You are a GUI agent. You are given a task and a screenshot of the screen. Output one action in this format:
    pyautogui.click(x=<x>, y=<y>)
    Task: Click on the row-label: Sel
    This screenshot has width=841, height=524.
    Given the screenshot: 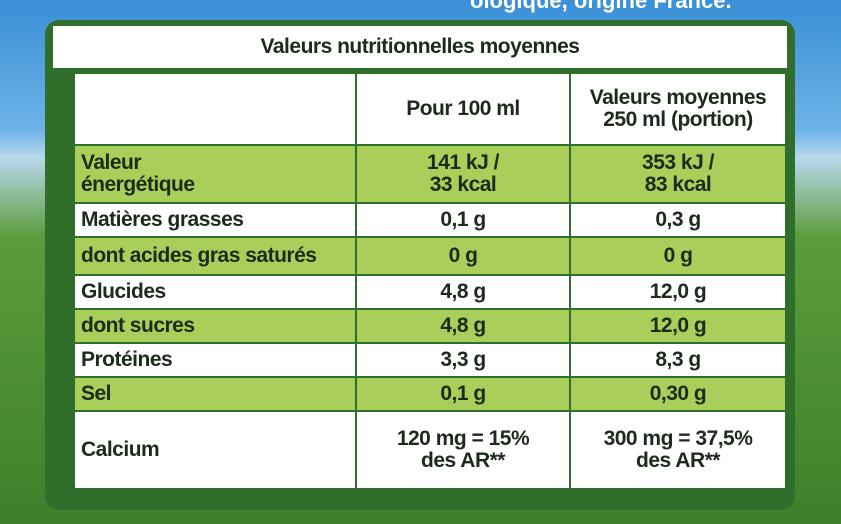 What is the action you would take?
    pyautogui.click(x=215, y=394)
    